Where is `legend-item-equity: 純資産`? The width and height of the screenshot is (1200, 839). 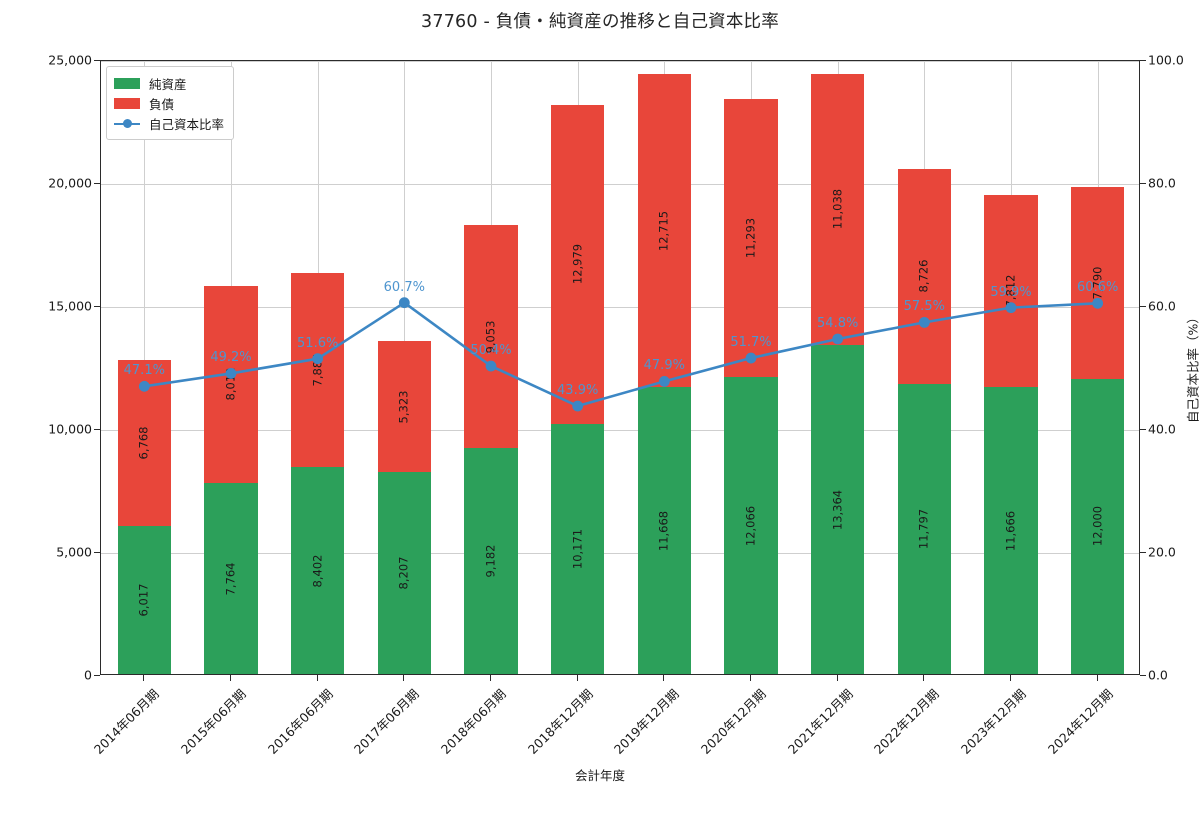 legend-item-equity: 純資産 is located at coordinates (169, 83).